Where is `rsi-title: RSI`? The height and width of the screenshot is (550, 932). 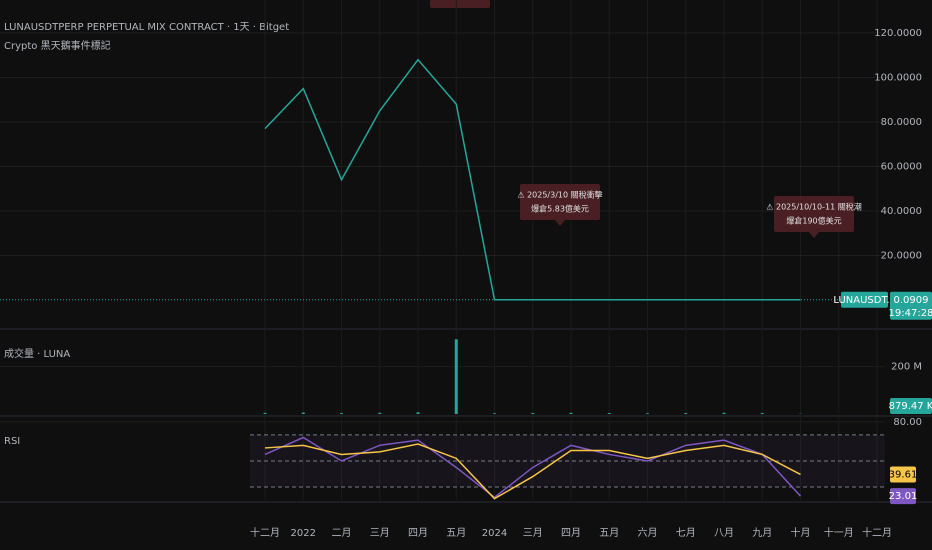 rsi-title: RSI is located at coordinates (12, 441).